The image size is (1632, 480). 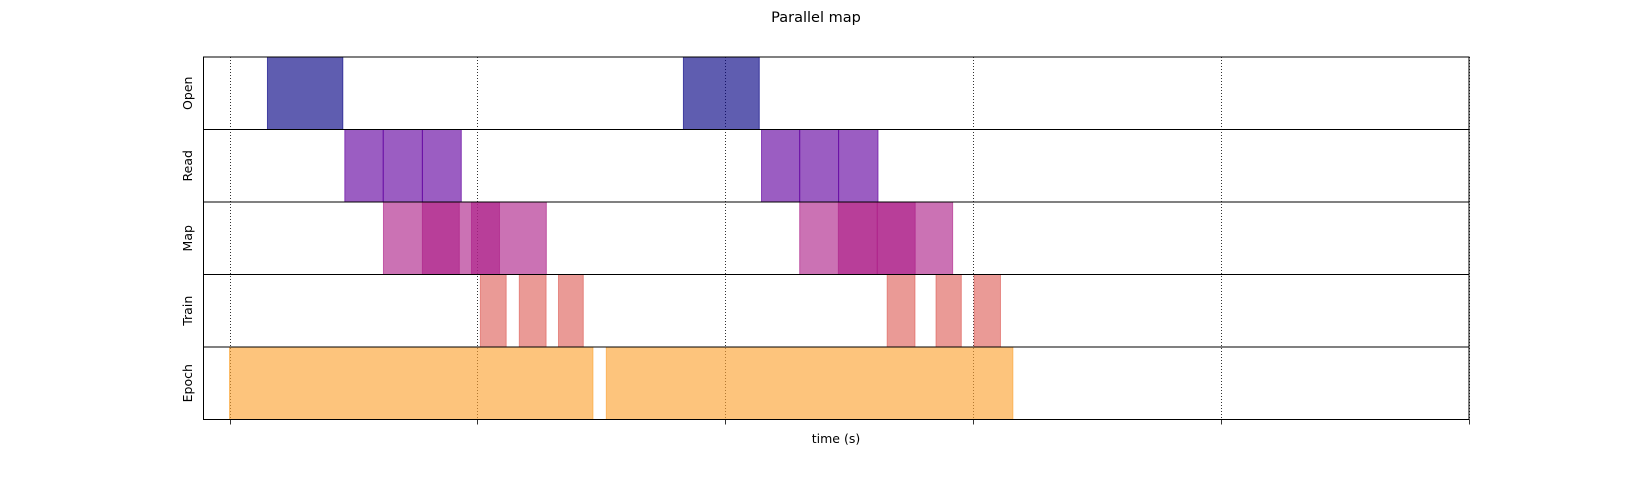 What do you see at coordinates (836, 93) in the screenshot?
I see `open-row-frame` at bounding box center [836, 93].